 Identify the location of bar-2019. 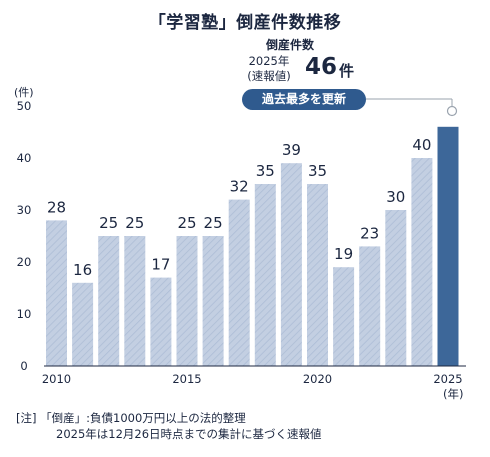
(291, 264).